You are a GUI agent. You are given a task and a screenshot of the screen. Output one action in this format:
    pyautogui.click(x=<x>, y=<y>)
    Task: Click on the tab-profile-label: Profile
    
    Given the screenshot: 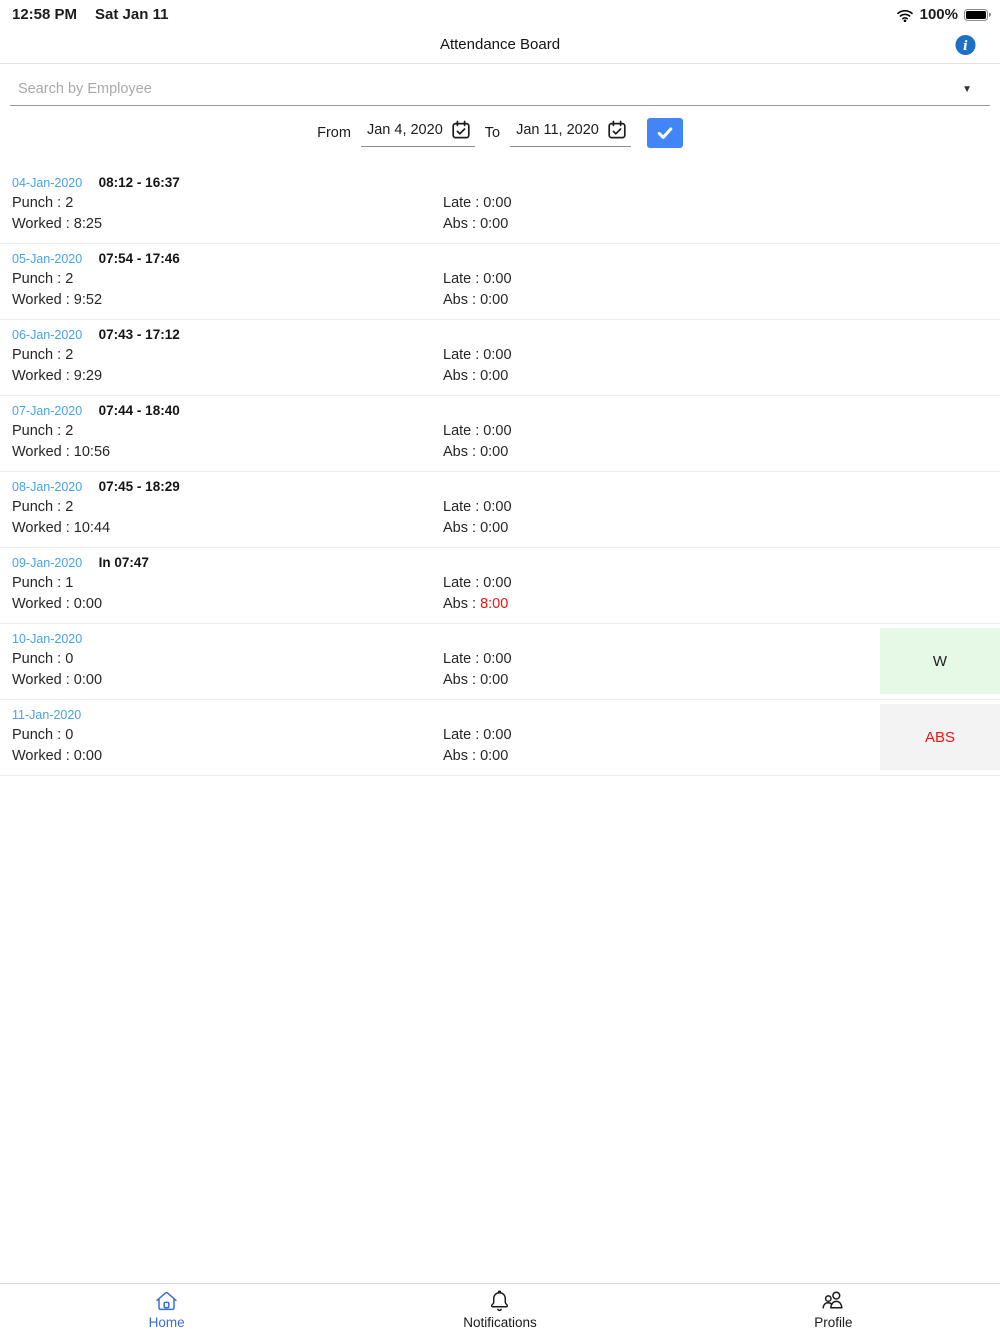 What is the action you would take?
    pyautogui.click(x=833, y=1322)
    